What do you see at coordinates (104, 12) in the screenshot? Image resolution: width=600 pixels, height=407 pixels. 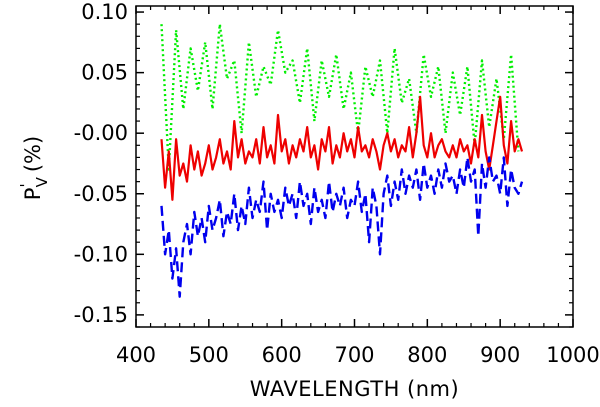 I see `y-tick-label: 0.10` at bounding box center [104, 12].